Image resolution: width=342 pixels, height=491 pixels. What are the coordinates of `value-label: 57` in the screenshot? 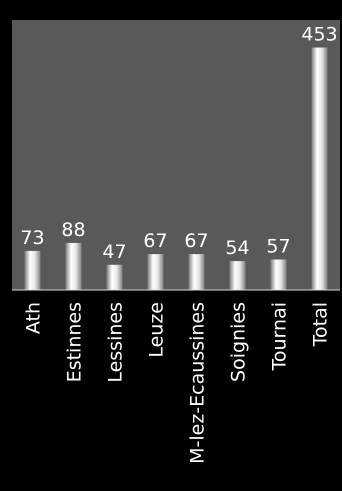 It's located at (278, 247).